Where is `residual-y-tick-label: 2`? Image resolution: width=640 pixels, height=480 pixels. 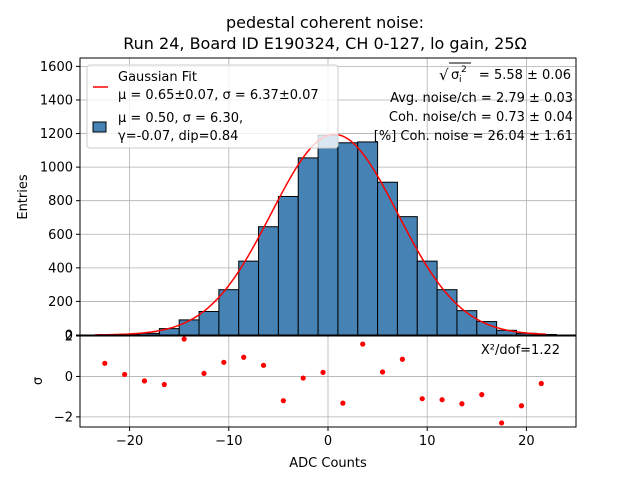
residual-y-tick-label: 2 is located at coordinates (69, 337).